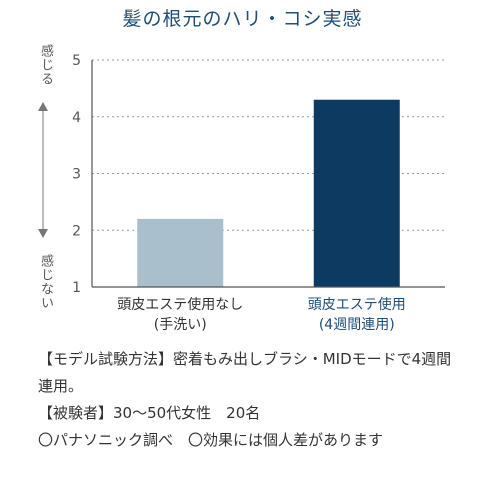  Describe the element at coordinates (357, 304) in the screenshot. I see `x-label-2: 頭皮エステ使用` at that location.